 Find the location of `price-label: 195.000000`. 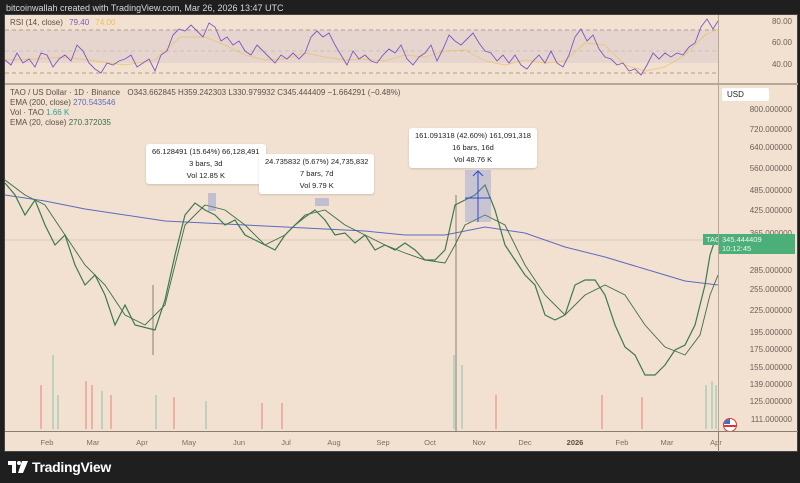

price-label: 195.000000 is located at coordinates (770, 332).